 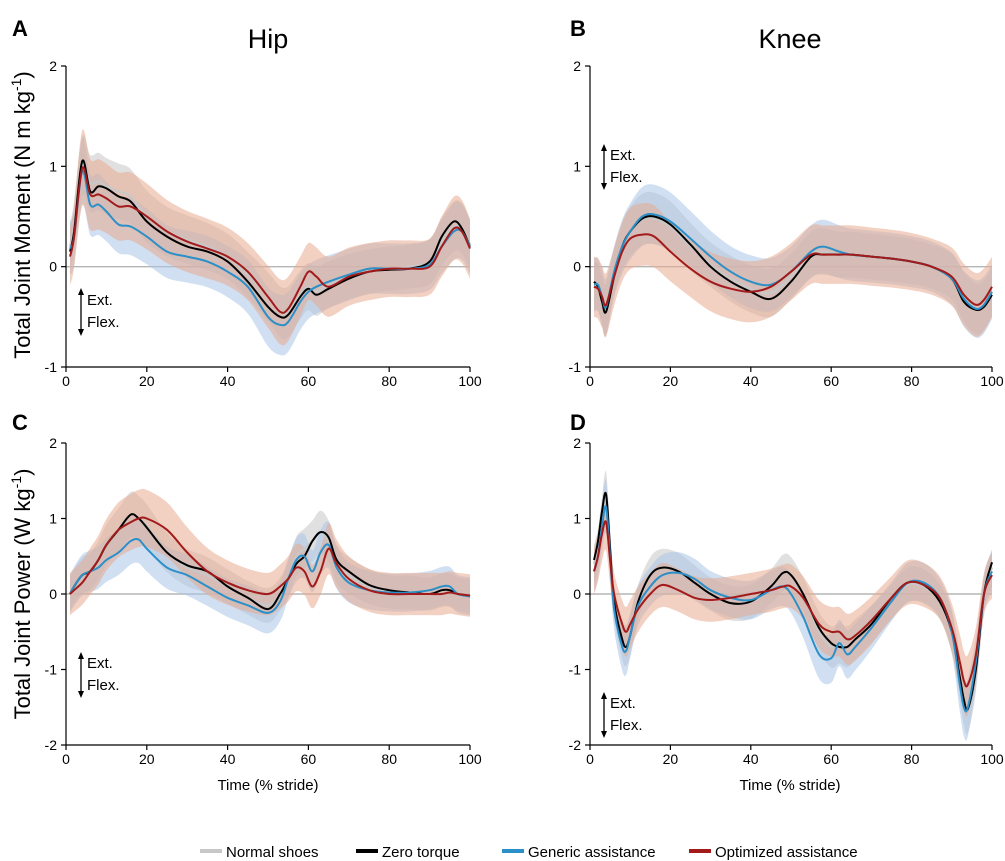 What do you see at coordinates (626, 725) in the screenshot?
I see `annotation-d-flex: Flex.` at bounding box center [626, 725].